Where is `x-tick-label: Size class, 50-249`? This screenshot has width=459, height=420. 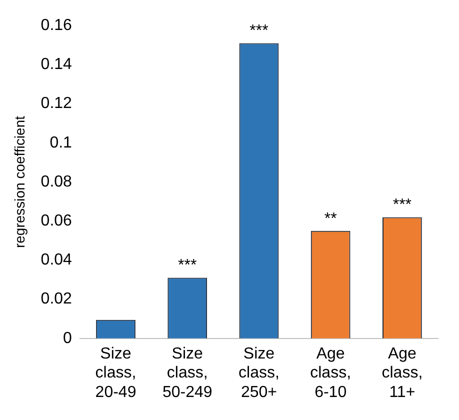 x-tick-label: Size class, 50-249 is located at coordinates (187, 373).